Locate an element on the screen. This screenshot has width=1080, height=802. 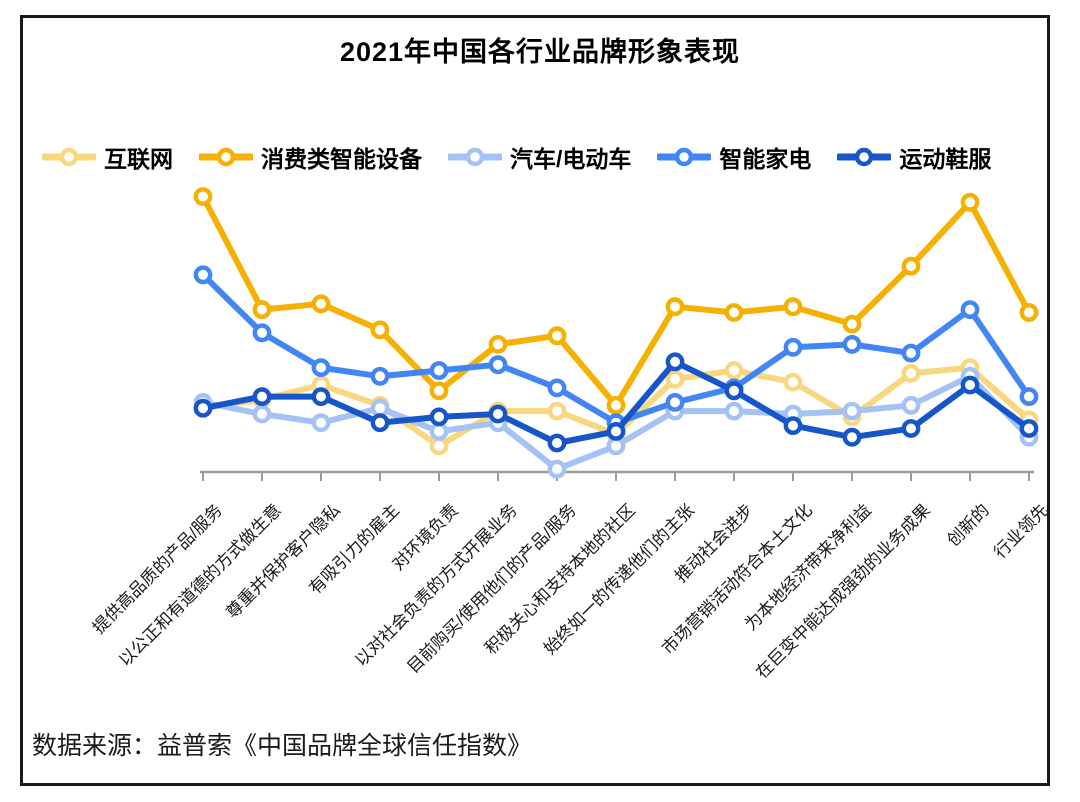
legend-item-1: 消费类智能设备 is located at coordinates (310, 157).